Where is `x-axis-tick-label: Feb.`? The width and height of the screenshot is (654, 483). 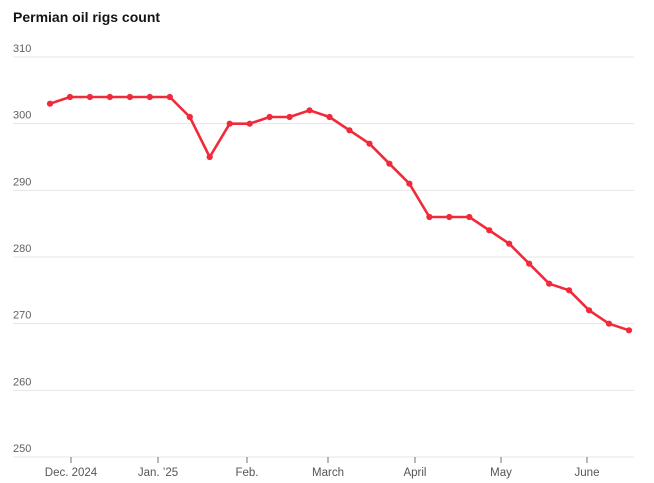 x-axis-tick-label: Feb. is located at coordinates (246, 473).